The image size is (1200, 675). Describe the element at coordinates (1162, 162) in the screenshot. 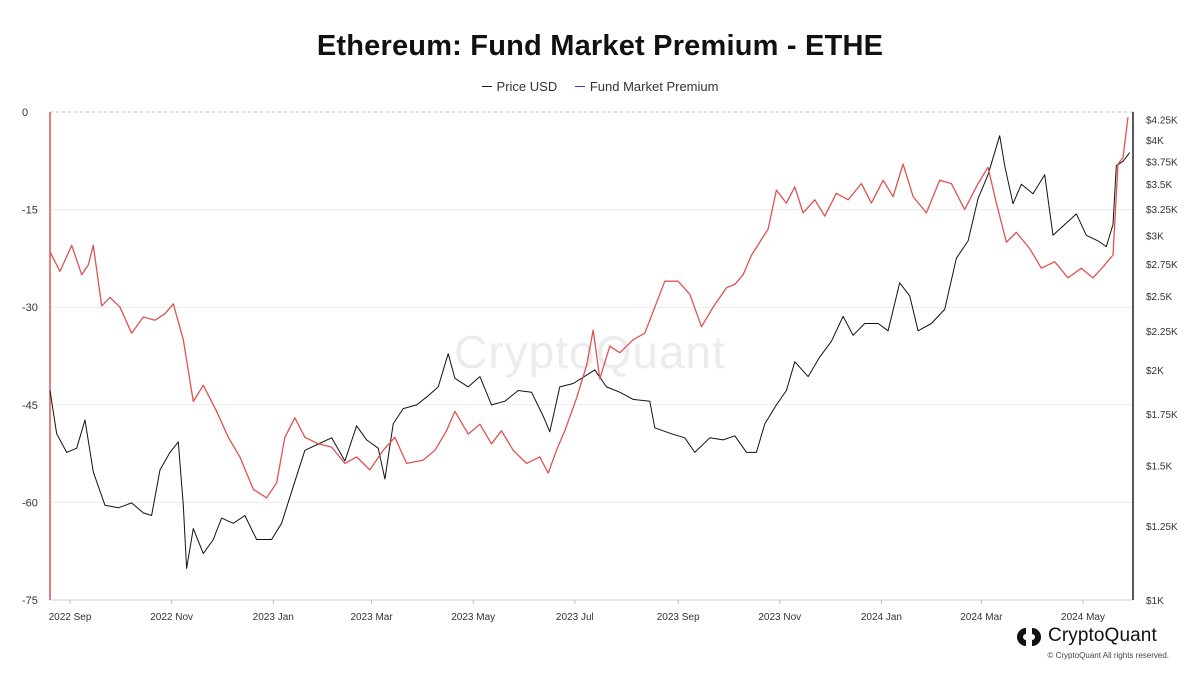

I see `y-right-tick-label-2: $3.75K` at that location.